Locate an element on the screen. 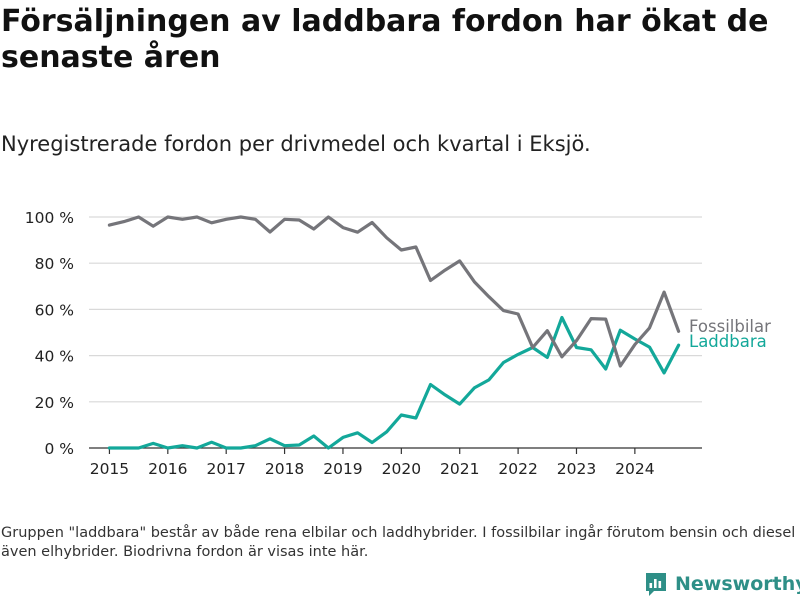 Image resolution: width=800 pixels, height=600 pixels. newsworthy-logo-icon is located at coordinates (656, 584).